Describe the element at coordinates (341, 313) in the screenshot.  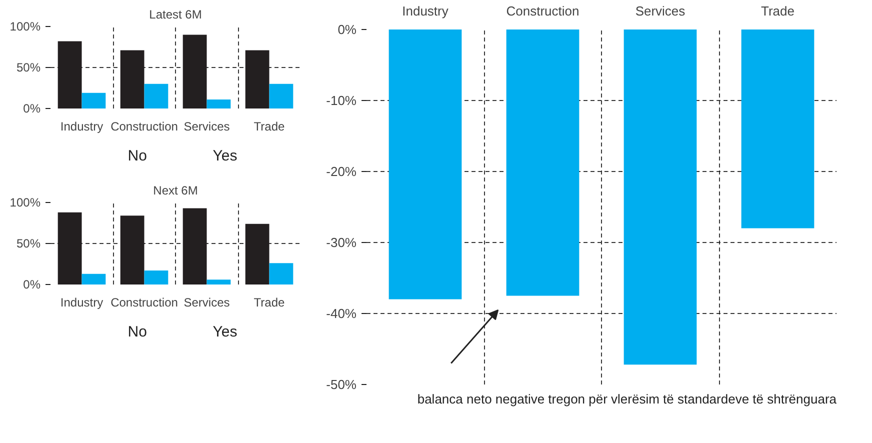
I see `y-tick-label: -40%` at that location.